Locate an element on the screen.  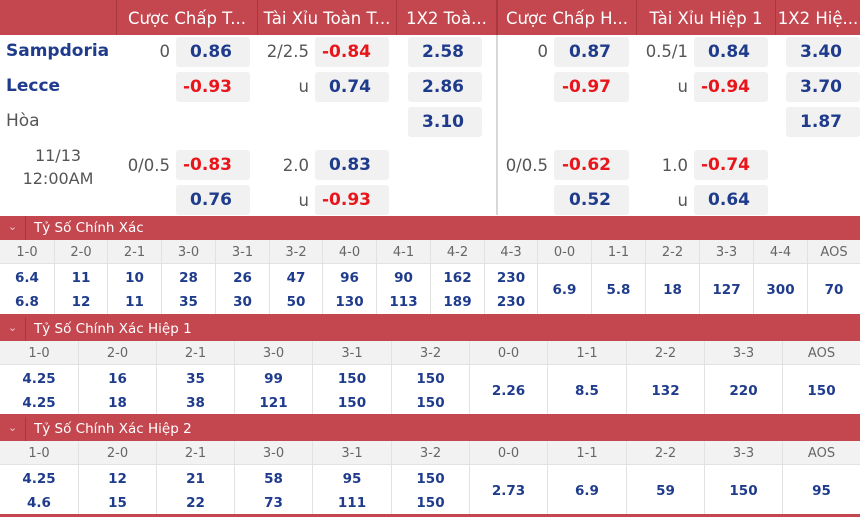
h1-1x2-draw-odd: 1.87 is located at coordinates (823, 122).